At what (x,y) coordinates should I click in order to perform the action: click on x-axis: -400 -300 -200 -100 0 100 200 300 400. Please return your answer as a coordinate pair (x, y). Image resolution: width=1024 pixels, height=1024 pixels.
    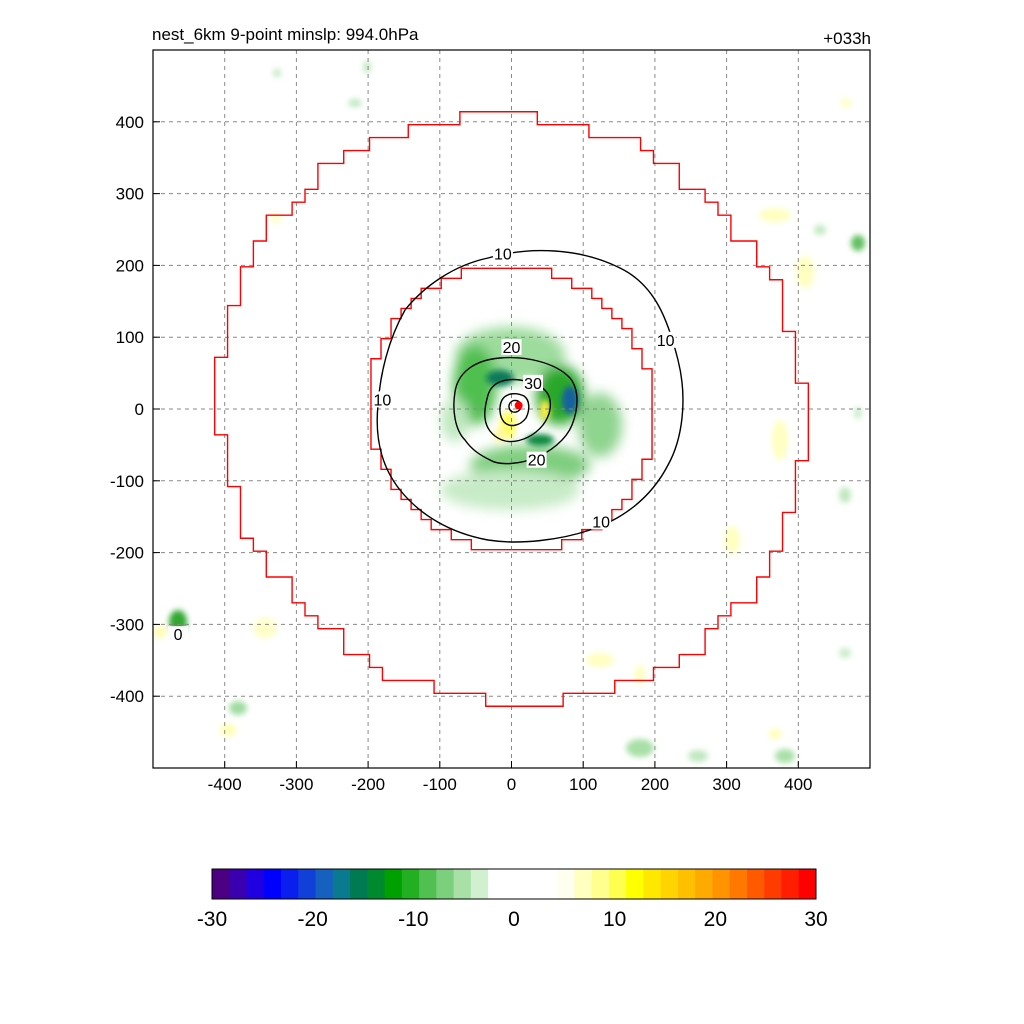
    Looking at the image, I should click on (510, 777).